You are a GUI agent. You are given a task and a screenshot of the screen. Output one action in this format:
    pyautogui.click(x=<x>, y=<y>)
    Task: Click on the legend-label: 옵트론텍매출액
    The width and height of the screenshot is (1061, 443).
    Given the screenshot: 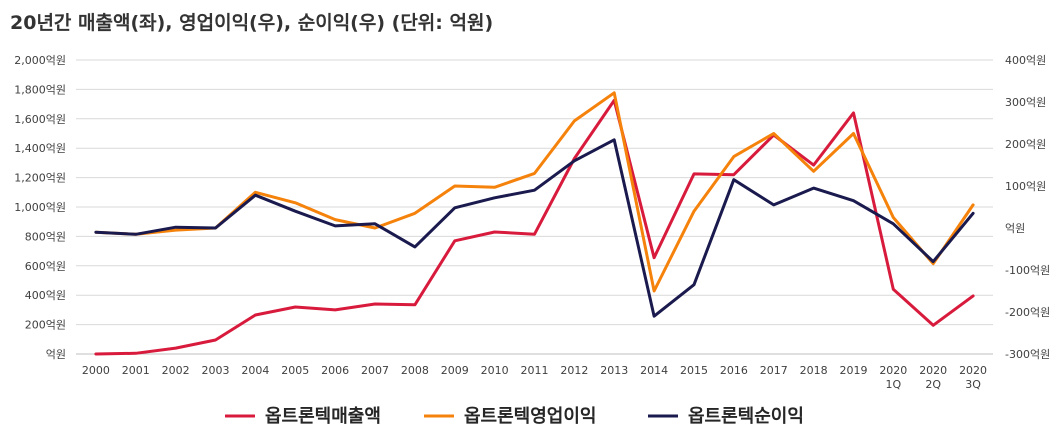 What is the action you would take?
    pyautogui.click(x=323, y=416)
    